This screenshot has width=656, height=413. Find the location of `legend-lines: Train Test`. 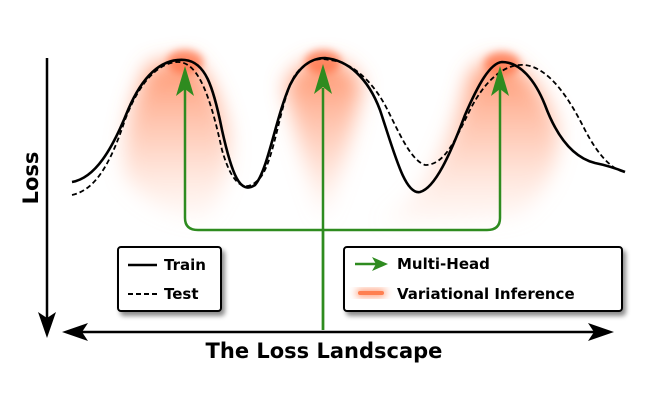

legend-lines: Train Test is located at coordinates (169, 279).